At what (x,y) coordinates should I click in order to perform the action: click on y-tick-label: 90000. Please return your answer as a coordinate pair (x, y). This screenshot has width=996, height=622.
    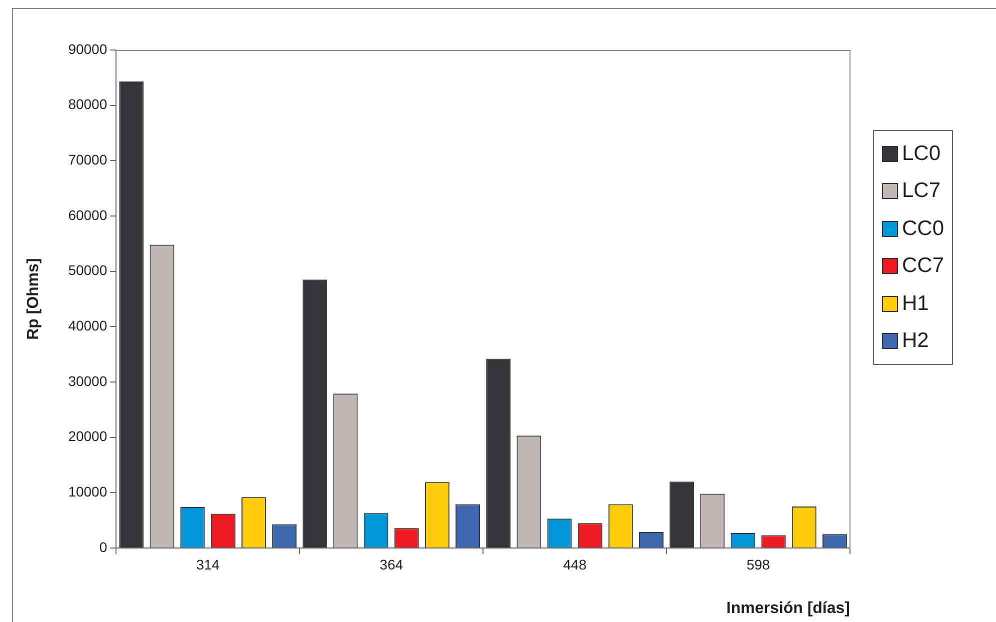
    Looking at the image, I should click on (88, 48).